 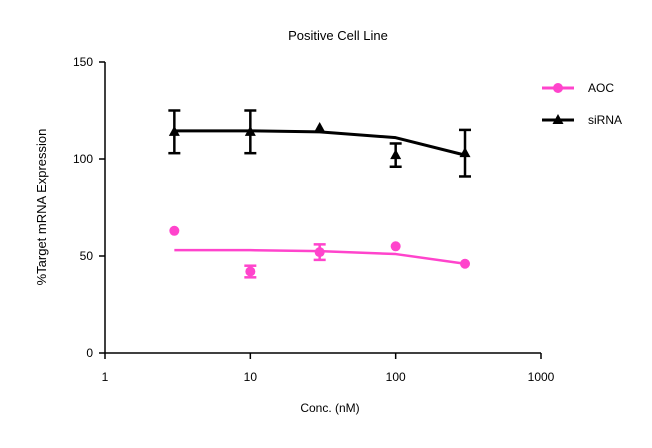 I want to click on y-axis-label: %Target mRNA Expression, so click(x=41, y=207).